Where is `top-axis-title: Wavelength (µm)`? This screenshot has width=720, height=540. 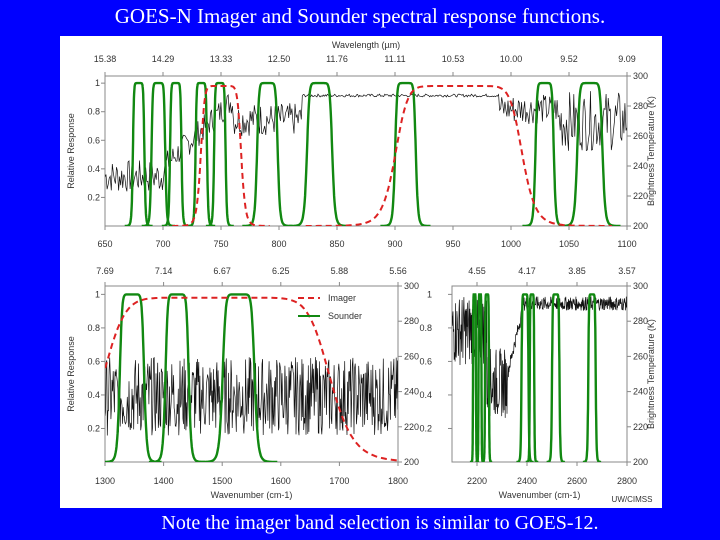
top-axis-title: Wavelength (µm) is located at coordinates (366, 45).